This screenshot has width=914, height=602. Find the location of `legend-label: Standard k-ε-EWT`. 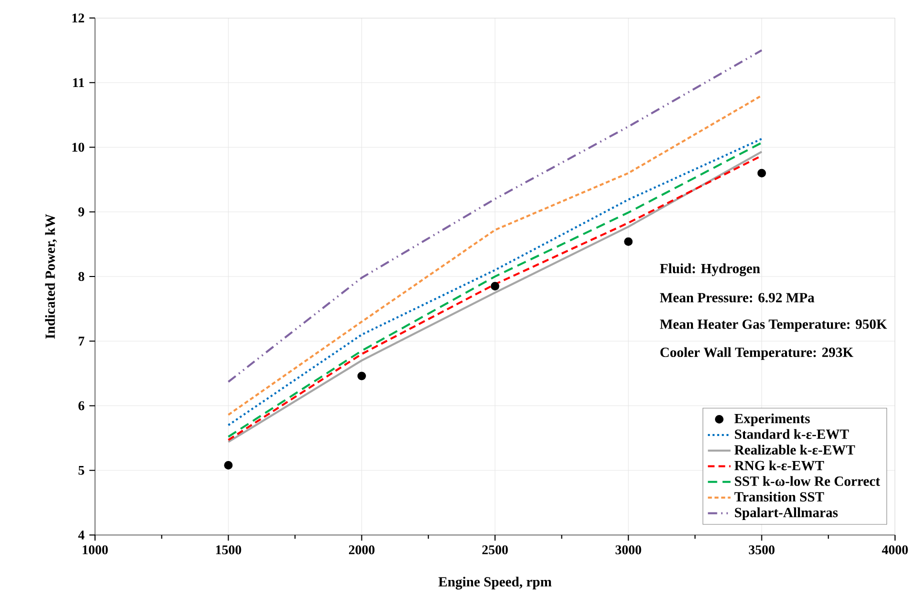

legend-label: Standard k-ε-EWT is located at coordinates (791, 434).